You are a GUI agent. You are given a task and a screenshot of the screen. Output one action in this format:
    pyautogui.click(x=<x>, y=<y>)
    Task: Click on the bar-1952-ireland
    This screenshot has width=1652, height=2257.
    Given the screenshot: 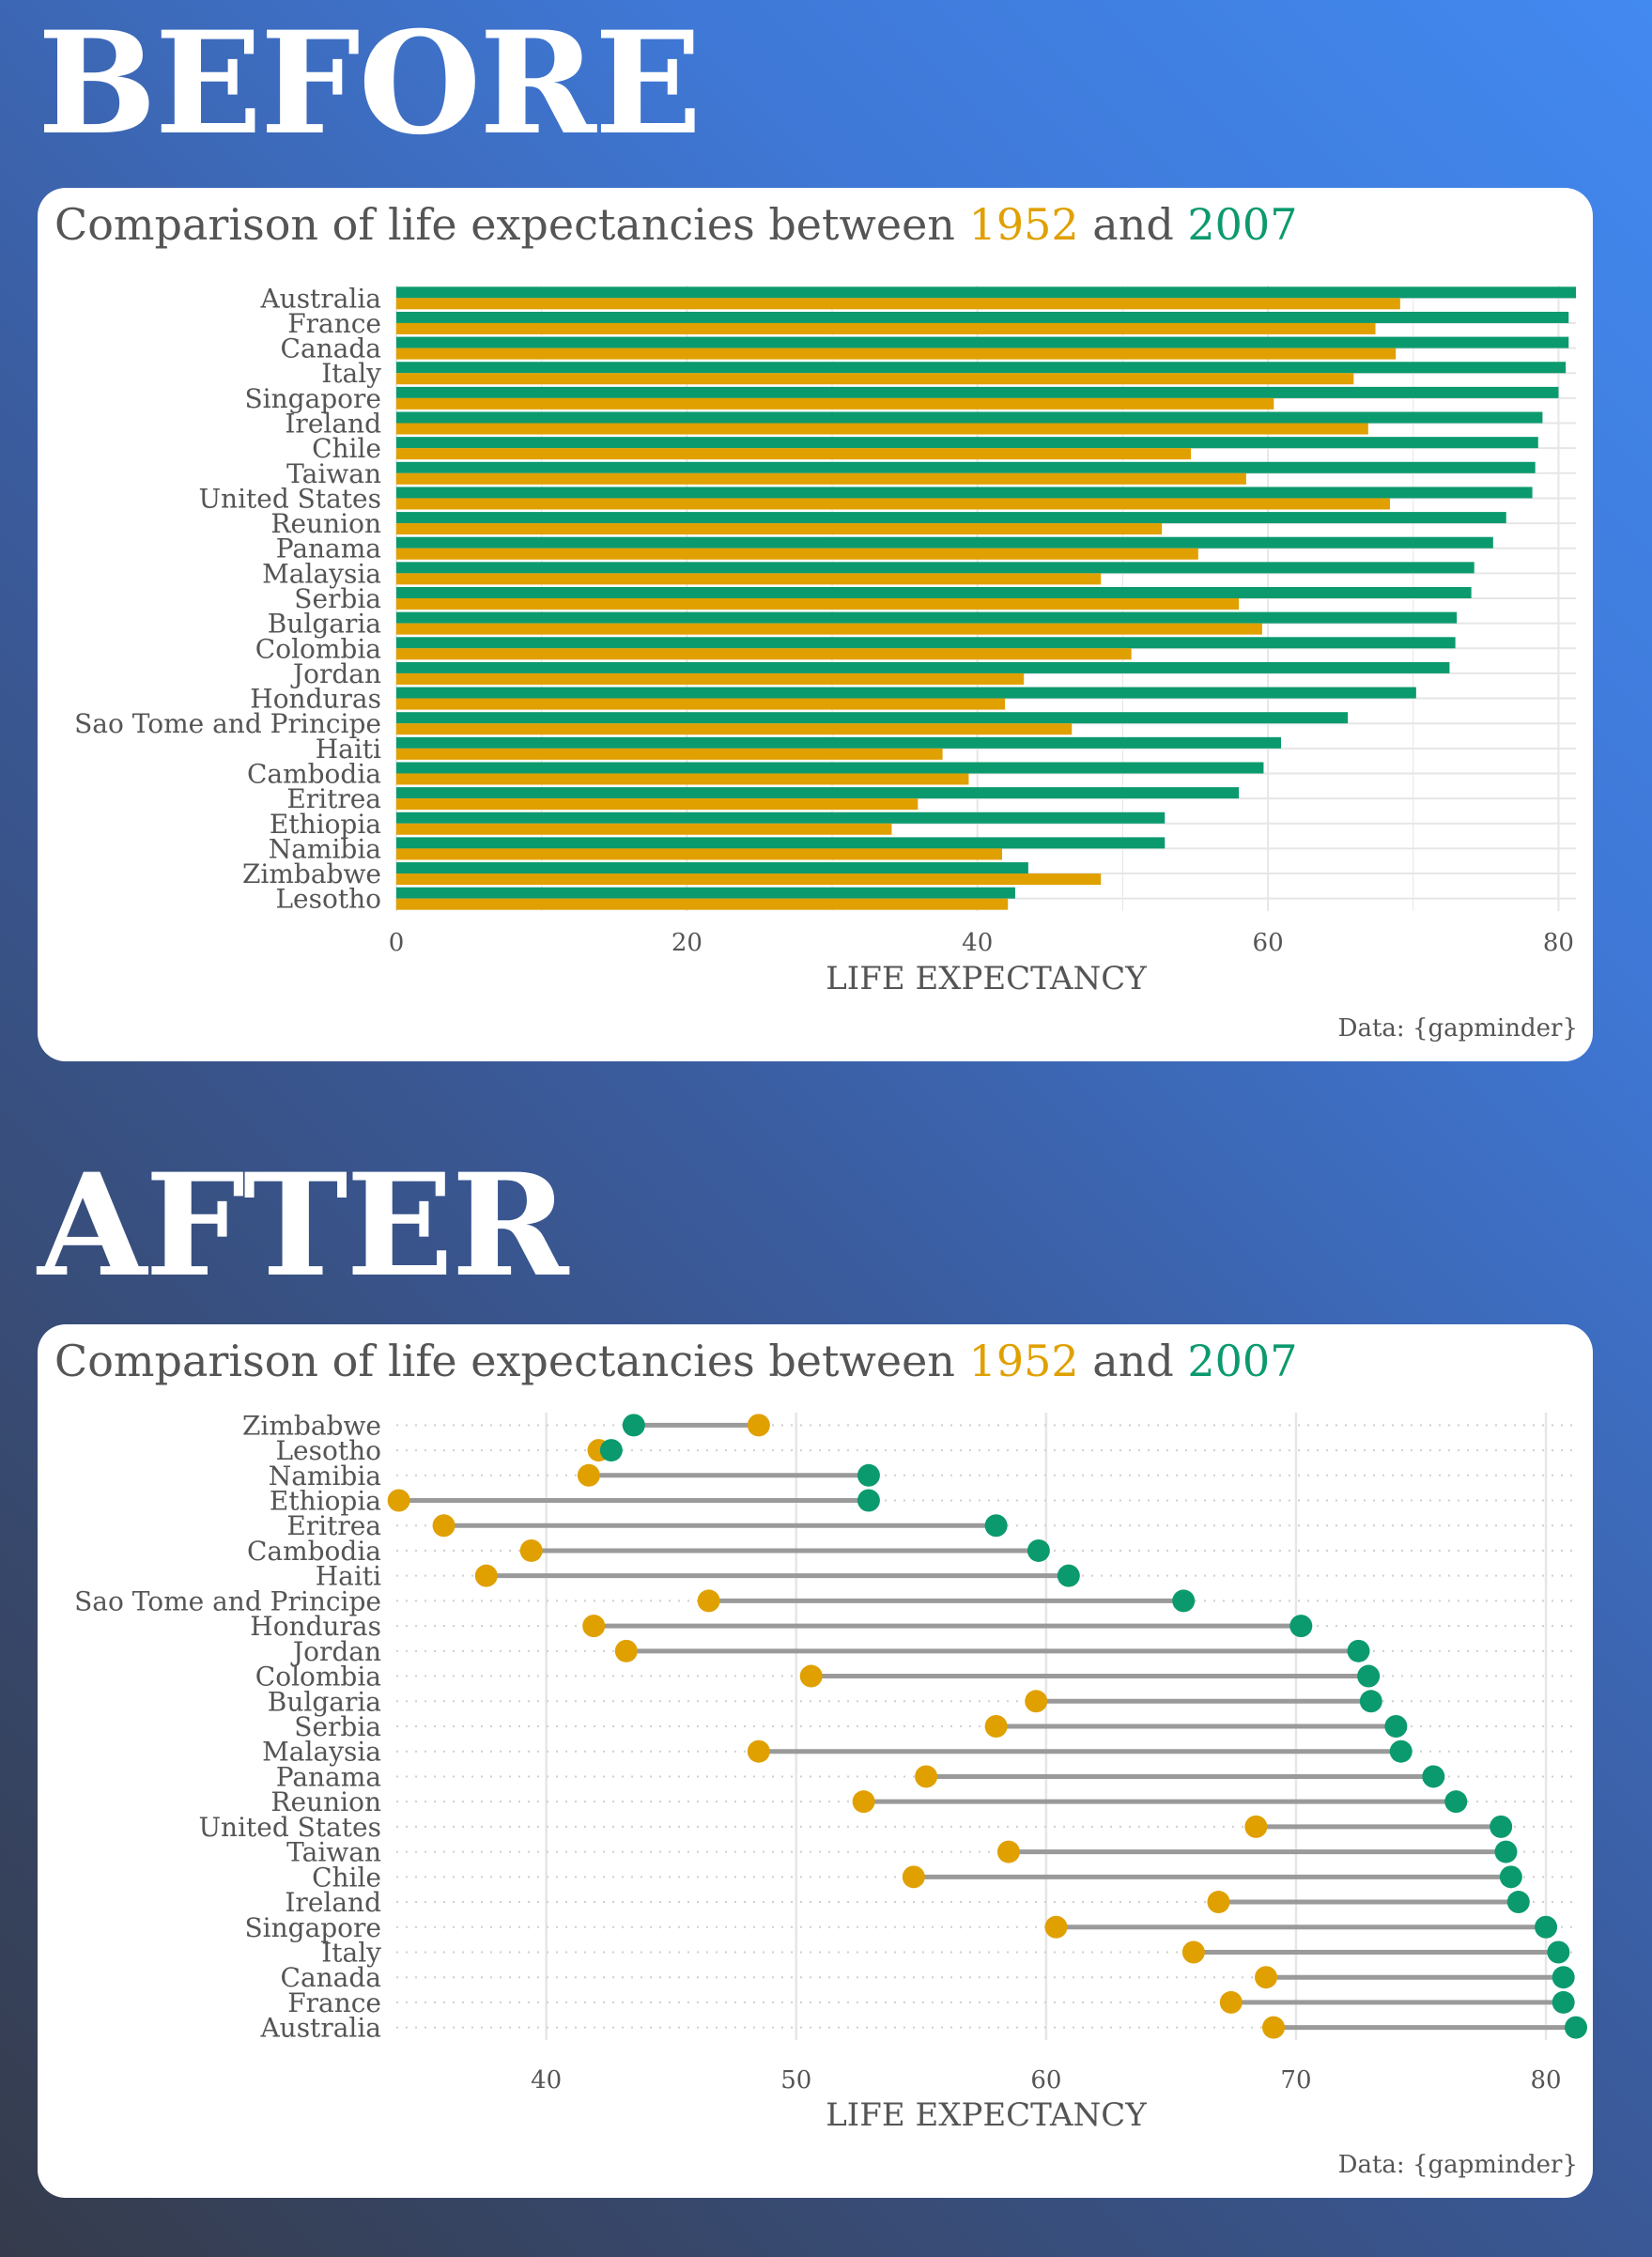 What is the action you would take?
    pyautogui.click(x=882, y=429)
    